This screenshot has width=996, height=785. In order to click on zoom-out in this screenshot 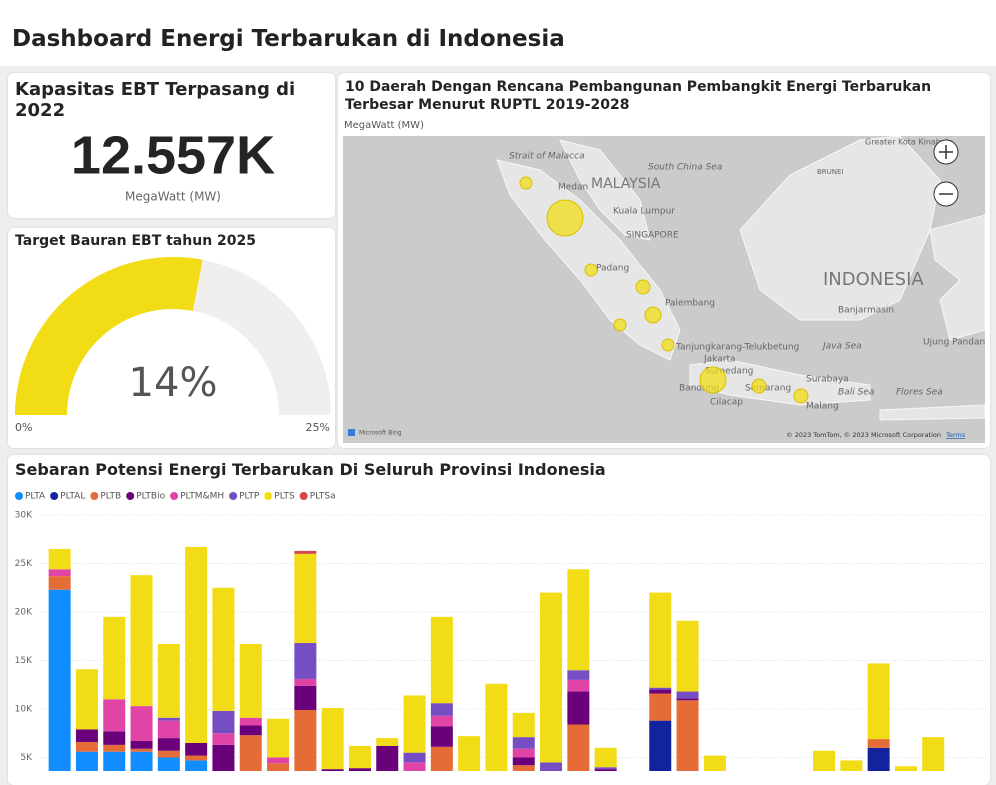, I will do `click(946, 194)`.